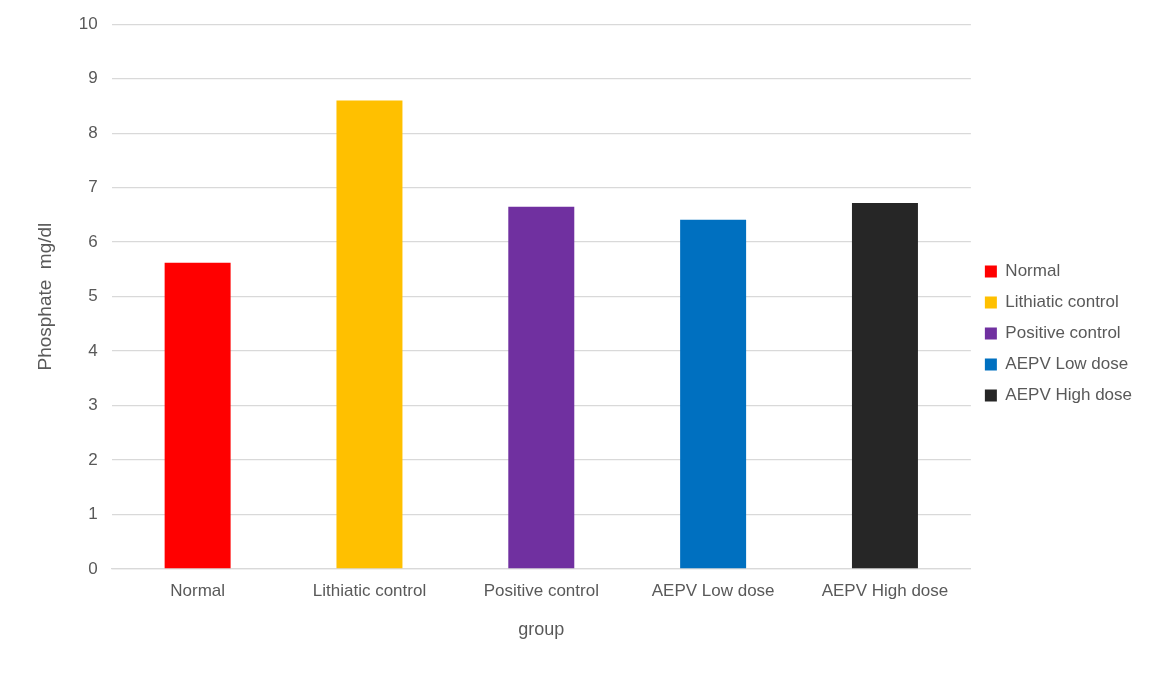 The image size is (1152, 675). Describe the element at coordinates (93, 78) in the screenshot. I see `y-tick-label: 9` at that location.